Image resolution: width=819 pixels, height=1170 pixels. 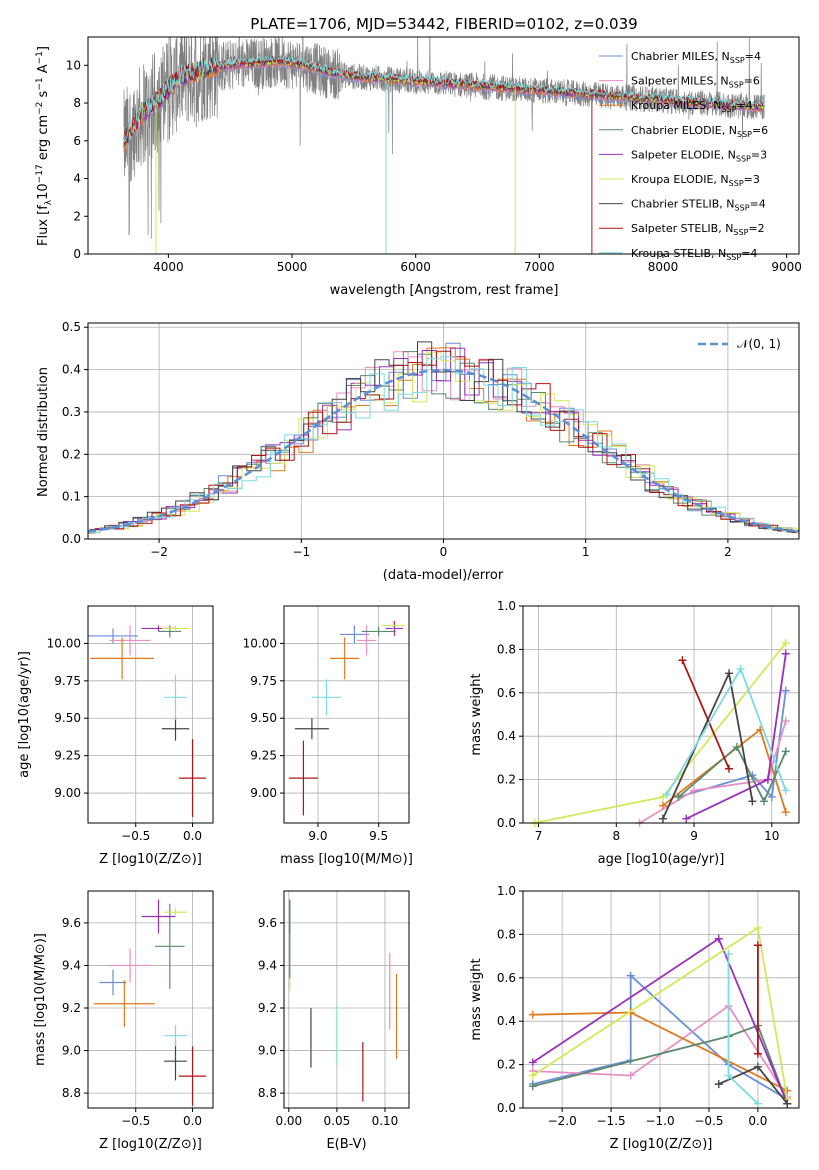 What do you see at coordinates (611, 1121) in the screenshot?
I see `x-tick-label: −1.5` at bounding box center [611, 1121].